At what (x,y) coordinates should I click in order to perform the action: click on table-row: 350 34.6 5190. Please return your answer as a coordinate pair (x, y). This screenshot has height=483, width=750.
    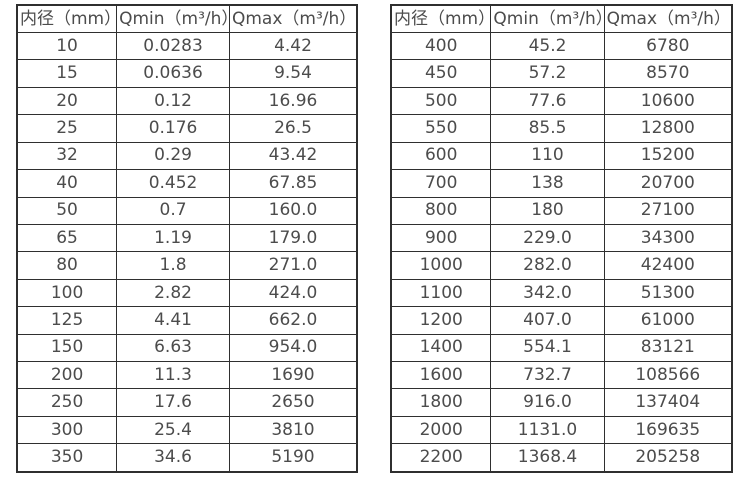
    Looking at the image, I should click on (187, 458).